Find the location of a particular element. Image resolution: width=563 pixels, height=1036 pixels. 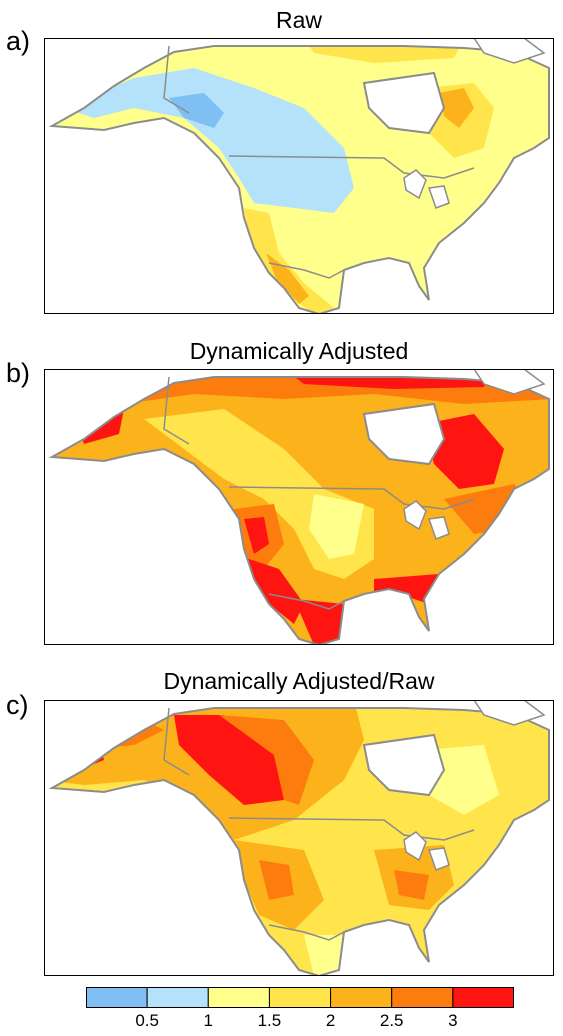

panel-c-title: Dynamically Adjusted/Raw is located at coordinates (299, 681).